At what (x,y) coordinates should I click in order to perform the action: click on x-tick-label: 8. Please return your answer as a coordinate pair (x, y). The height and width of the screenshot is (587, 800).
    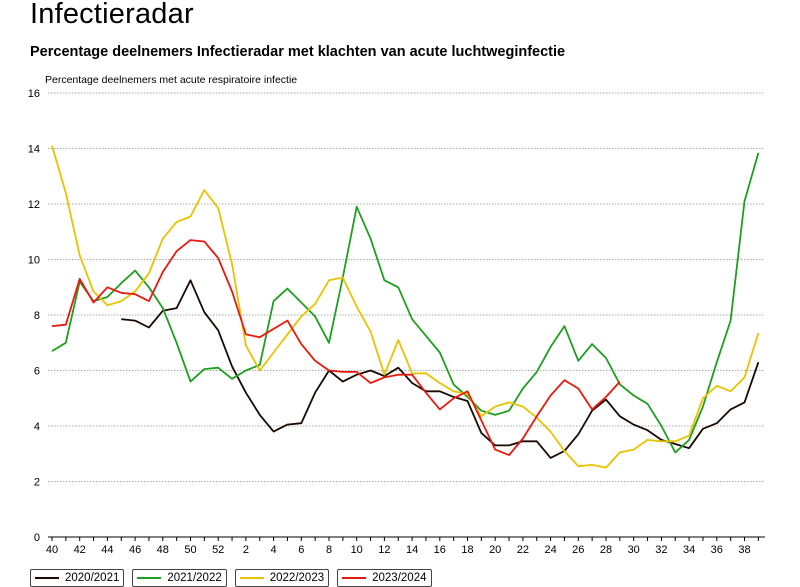
    Looking at the image, I should click on (329, 550).